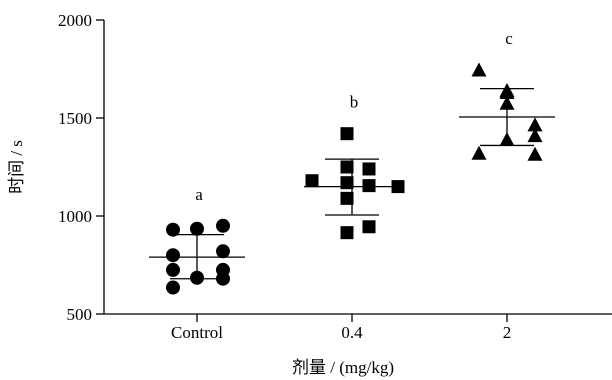  I want to click on group-significance-label: a, so click(199, 194).